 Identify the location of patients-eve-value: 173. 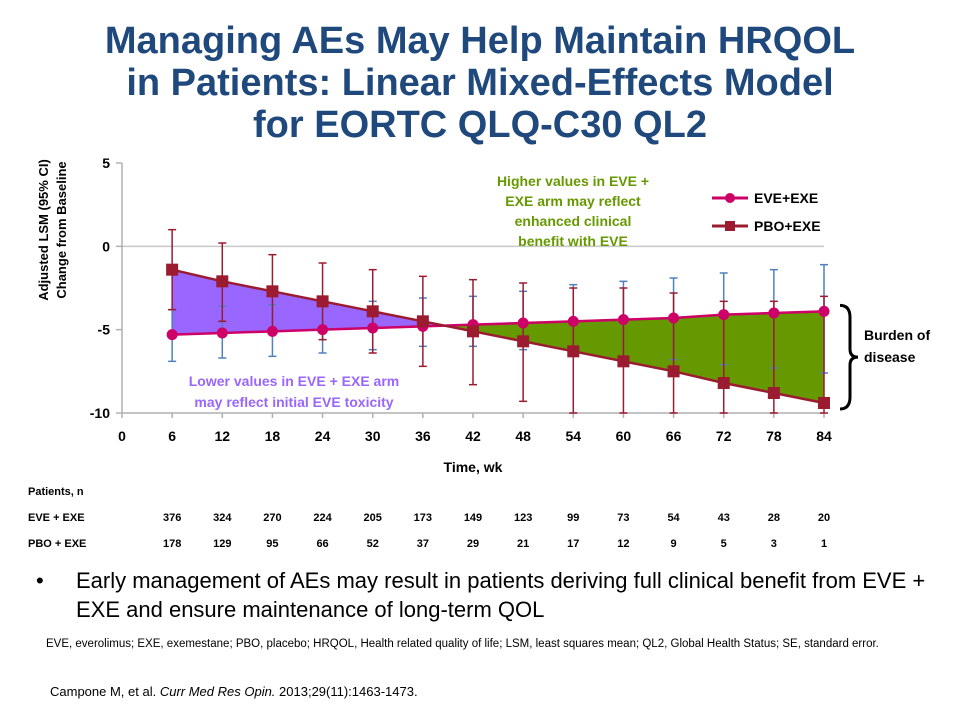
(423, 518).